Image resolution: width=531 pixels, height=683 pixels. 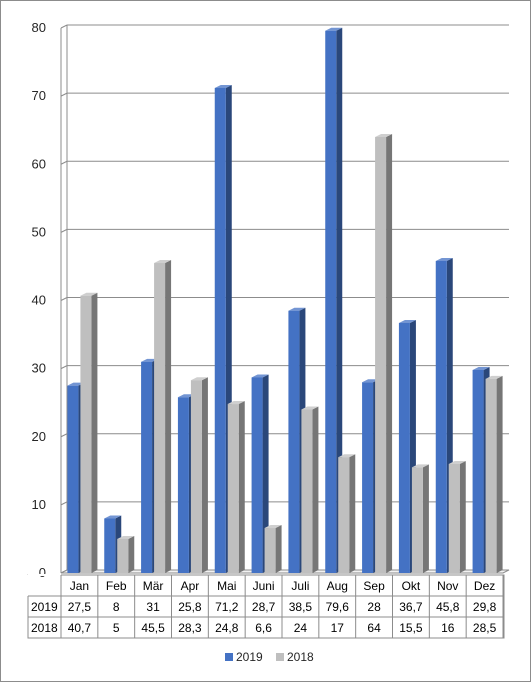 I want to click on bar-top-2018-Okt, so click(x=420, y=466).